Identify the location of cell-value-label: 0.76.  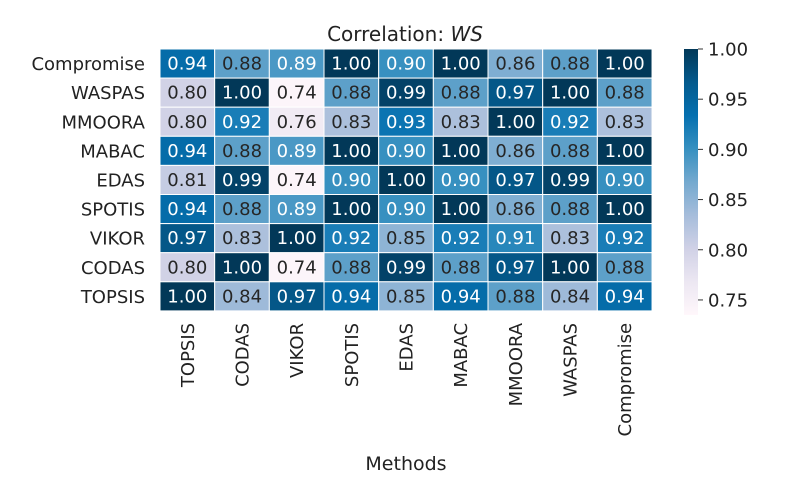
(297, 122).